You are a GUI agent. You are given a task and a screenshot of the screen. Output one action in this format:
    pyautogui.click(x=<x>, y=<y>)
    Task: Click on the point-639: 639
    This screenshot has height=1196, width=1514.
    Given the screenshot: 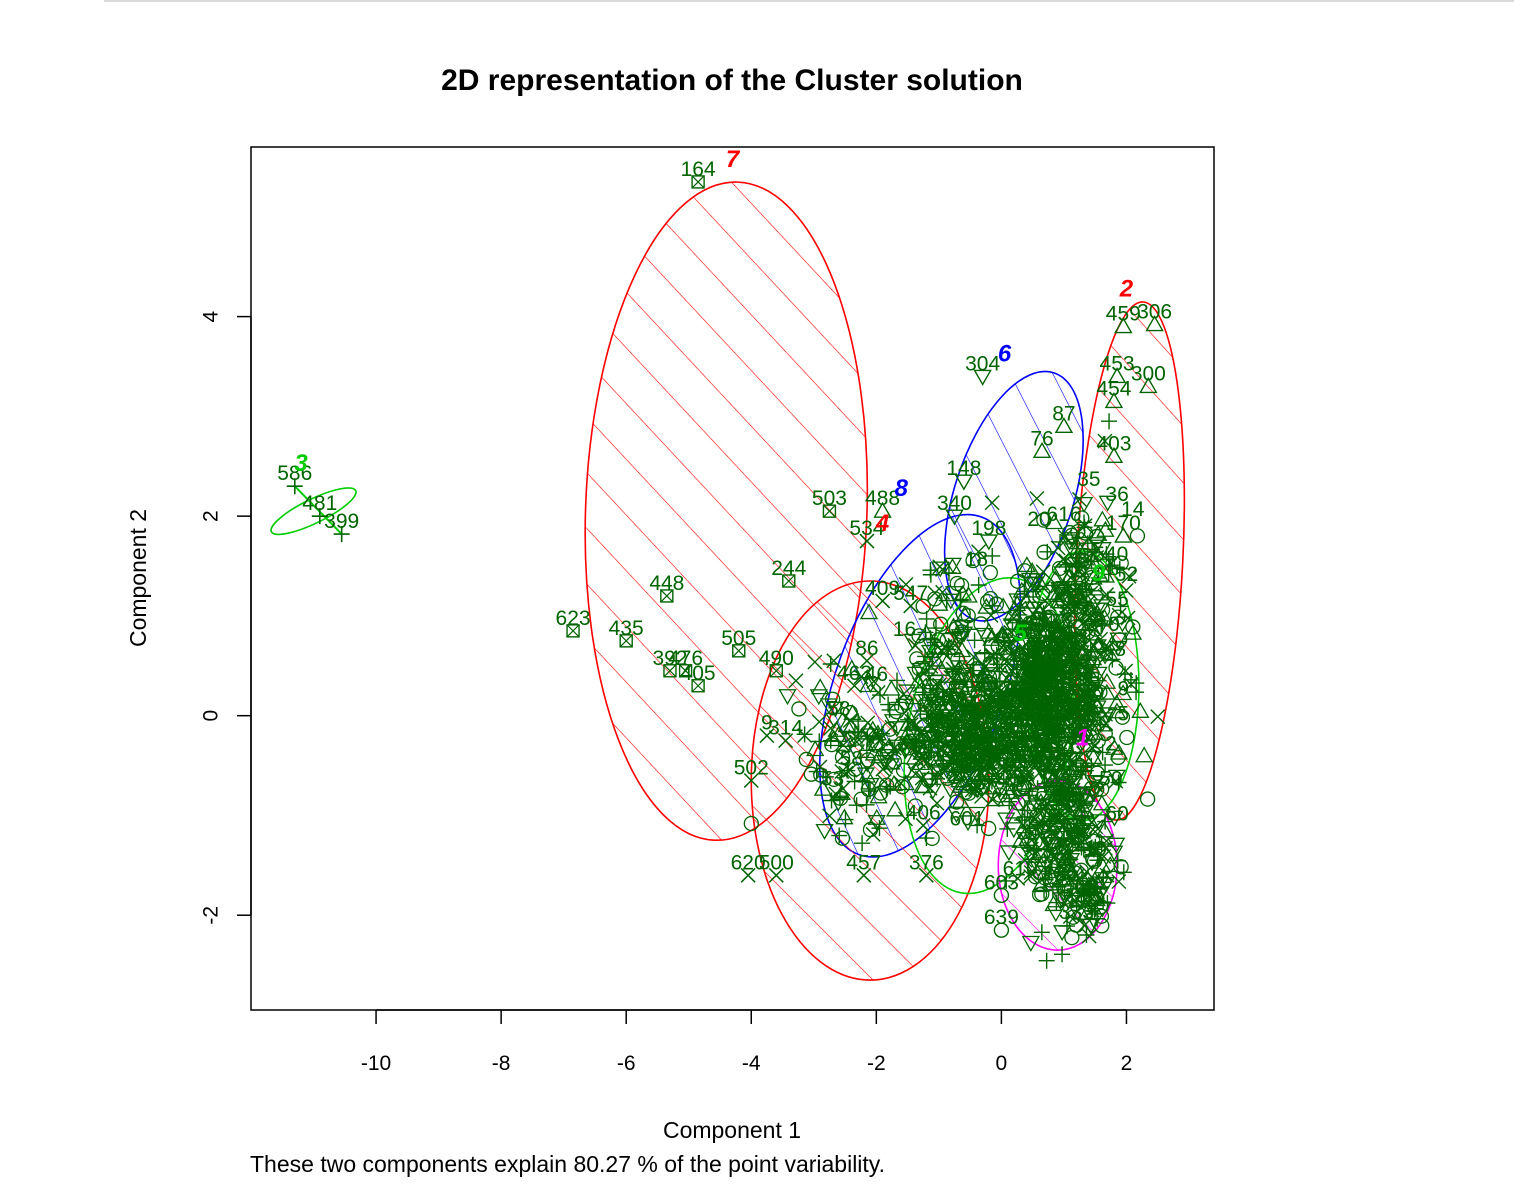 What is the action you would take?
    pyautogui.click(x=1001, y=922)
    